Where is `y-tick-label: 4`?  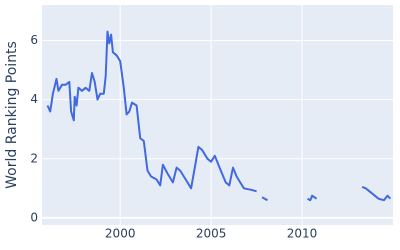
y-tick-label: 4 is located at coordinates (34, 99).